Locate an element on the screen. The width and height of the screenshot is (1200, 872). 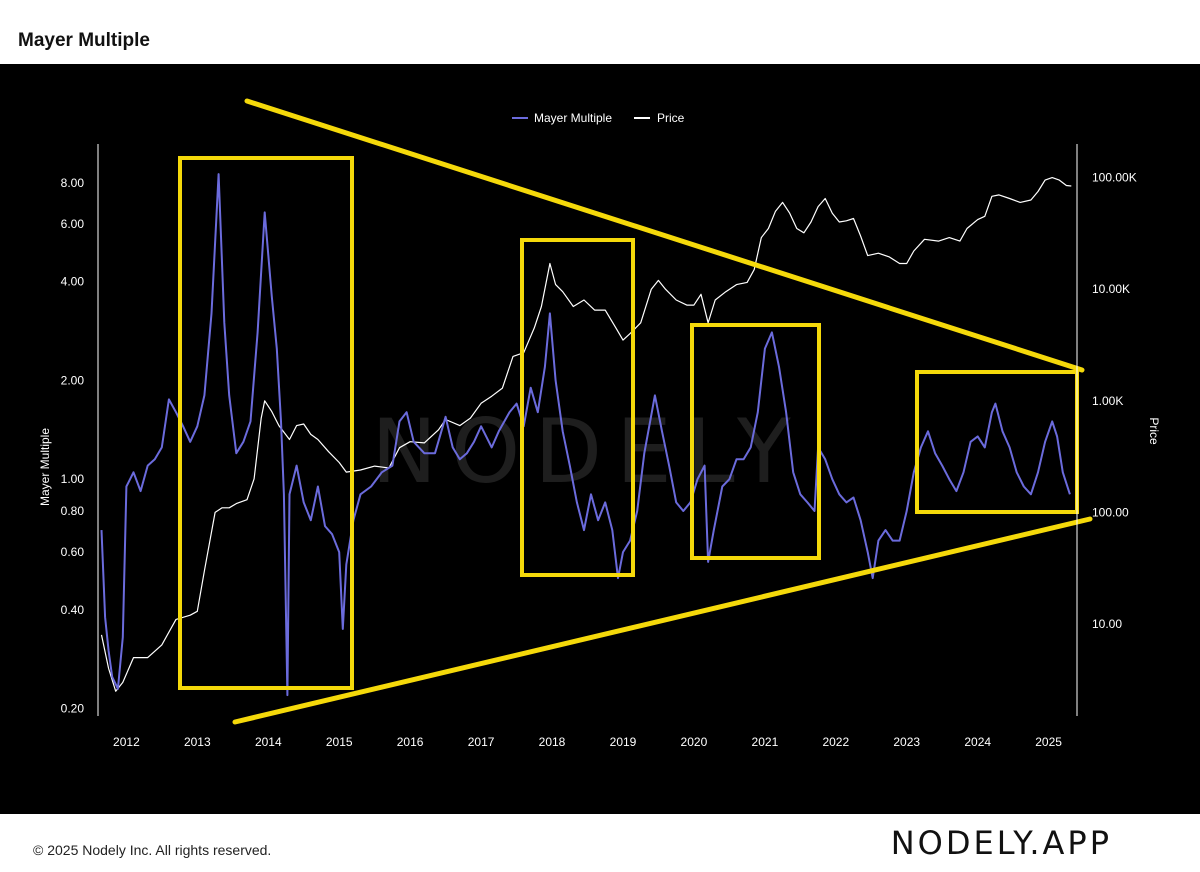
y-left-tick-label: 4.00 is located at coordinates (73, 282).